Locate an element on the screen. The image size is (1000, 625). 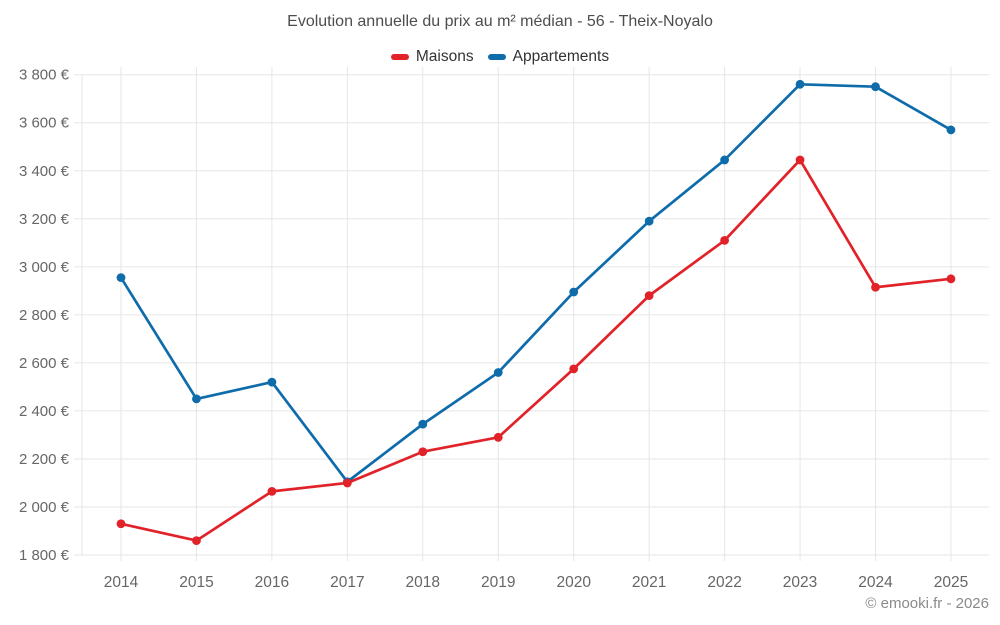
x-axis-tick-label: 2023 is located at coordinates (800, 582).